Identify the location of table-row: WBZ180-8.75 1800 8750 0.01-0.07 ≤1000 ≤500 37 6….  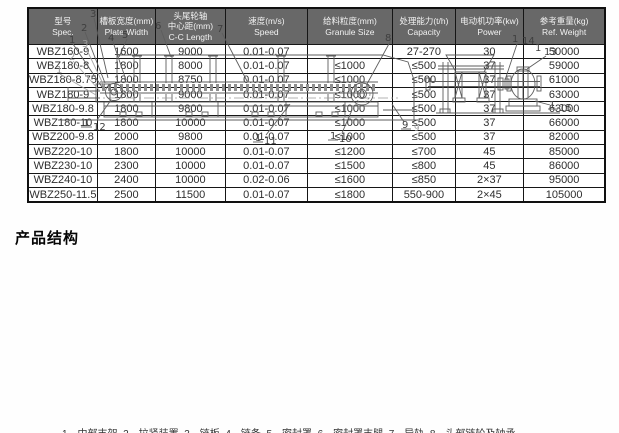
(316, 80).